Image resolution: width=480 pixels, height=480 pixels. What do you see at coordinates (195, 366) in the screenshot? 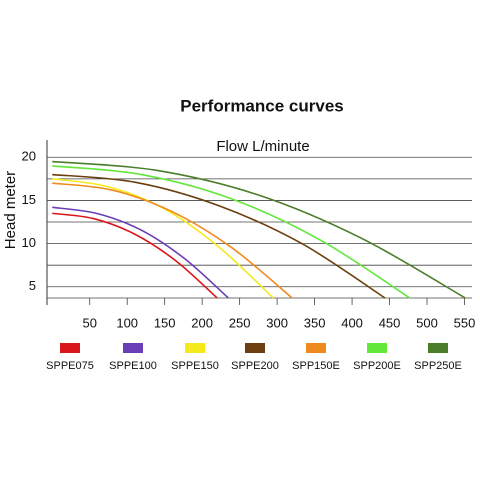
I see `legend-label: SPPE150` at bounding box center [195, 366].